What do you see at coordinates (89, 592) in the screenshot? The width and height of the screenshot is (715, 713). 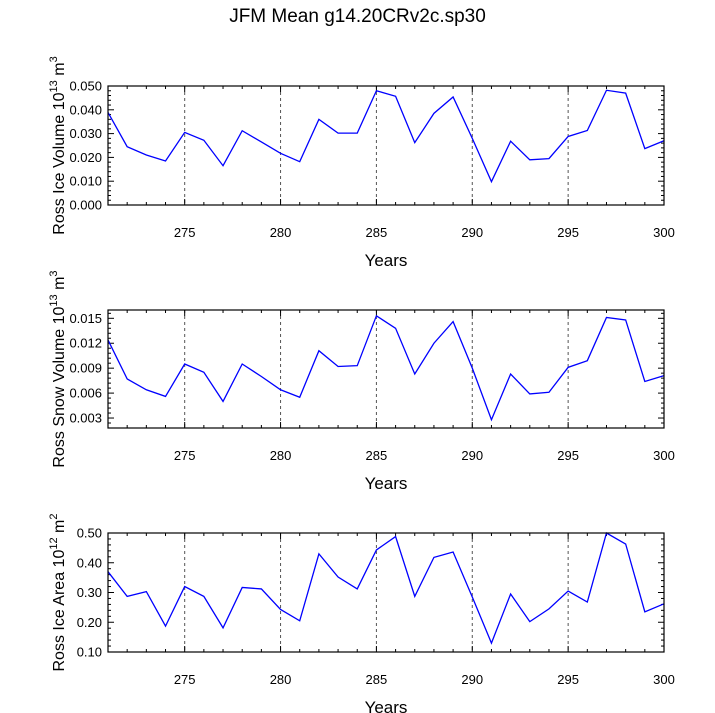 I see `y-tick-label: 0.30` at bounding box center [89, 592].